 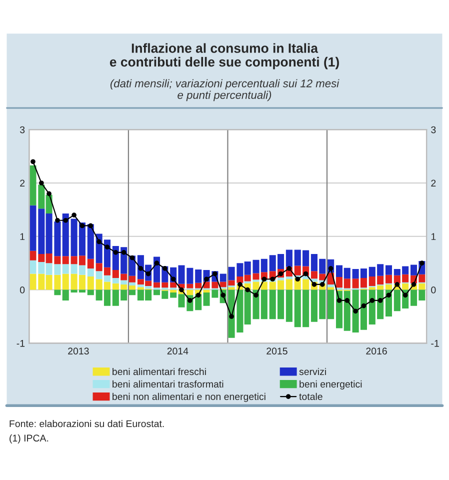 I want to click on y2-tick-label: 2, so click(x=433, y=183).